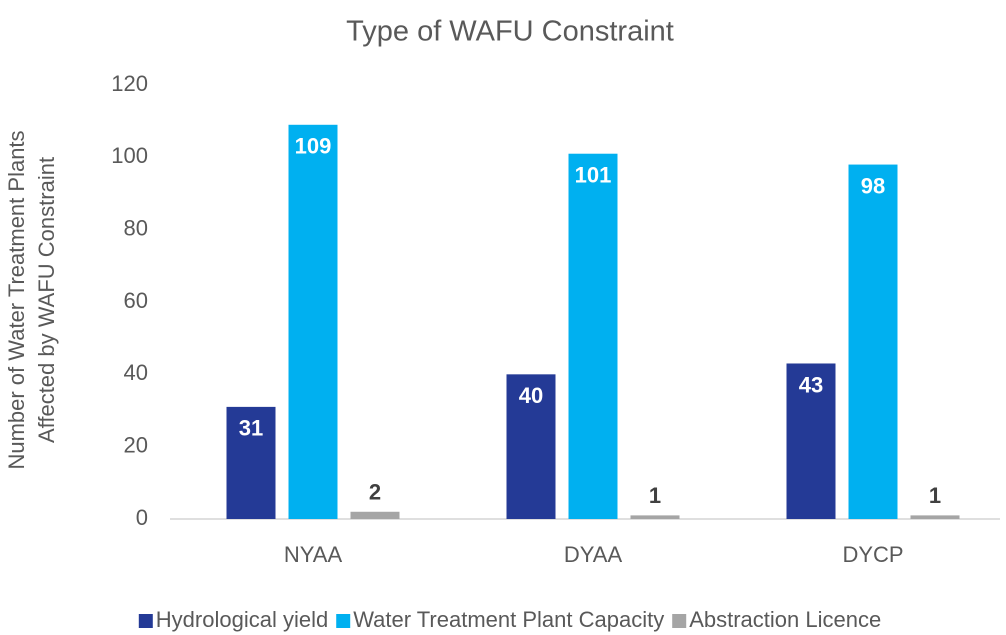 The height and width of the screenshot is (635, 1006). Describe the element at coordinates (129, 83) in the screenshot. I see `y-tick-label: 120` at that location.